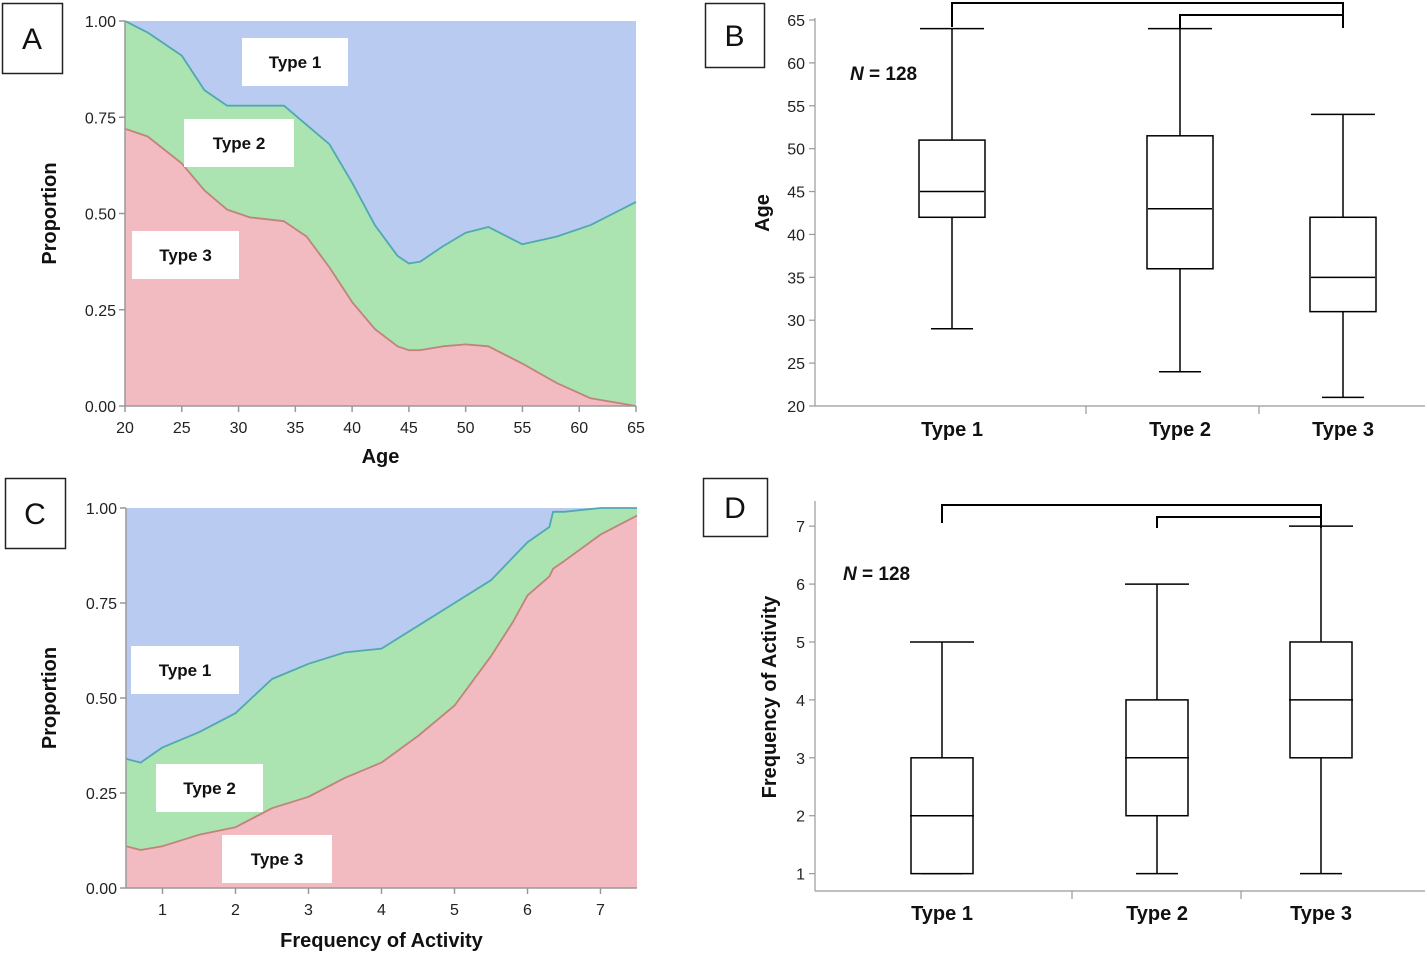 Image resolution: width=1427 pixels, height=966 pixels. What do you see at coordinates (295, 428) in the screenshot?
I see `x-tick-label: 35` at bounding box center [295, 428].